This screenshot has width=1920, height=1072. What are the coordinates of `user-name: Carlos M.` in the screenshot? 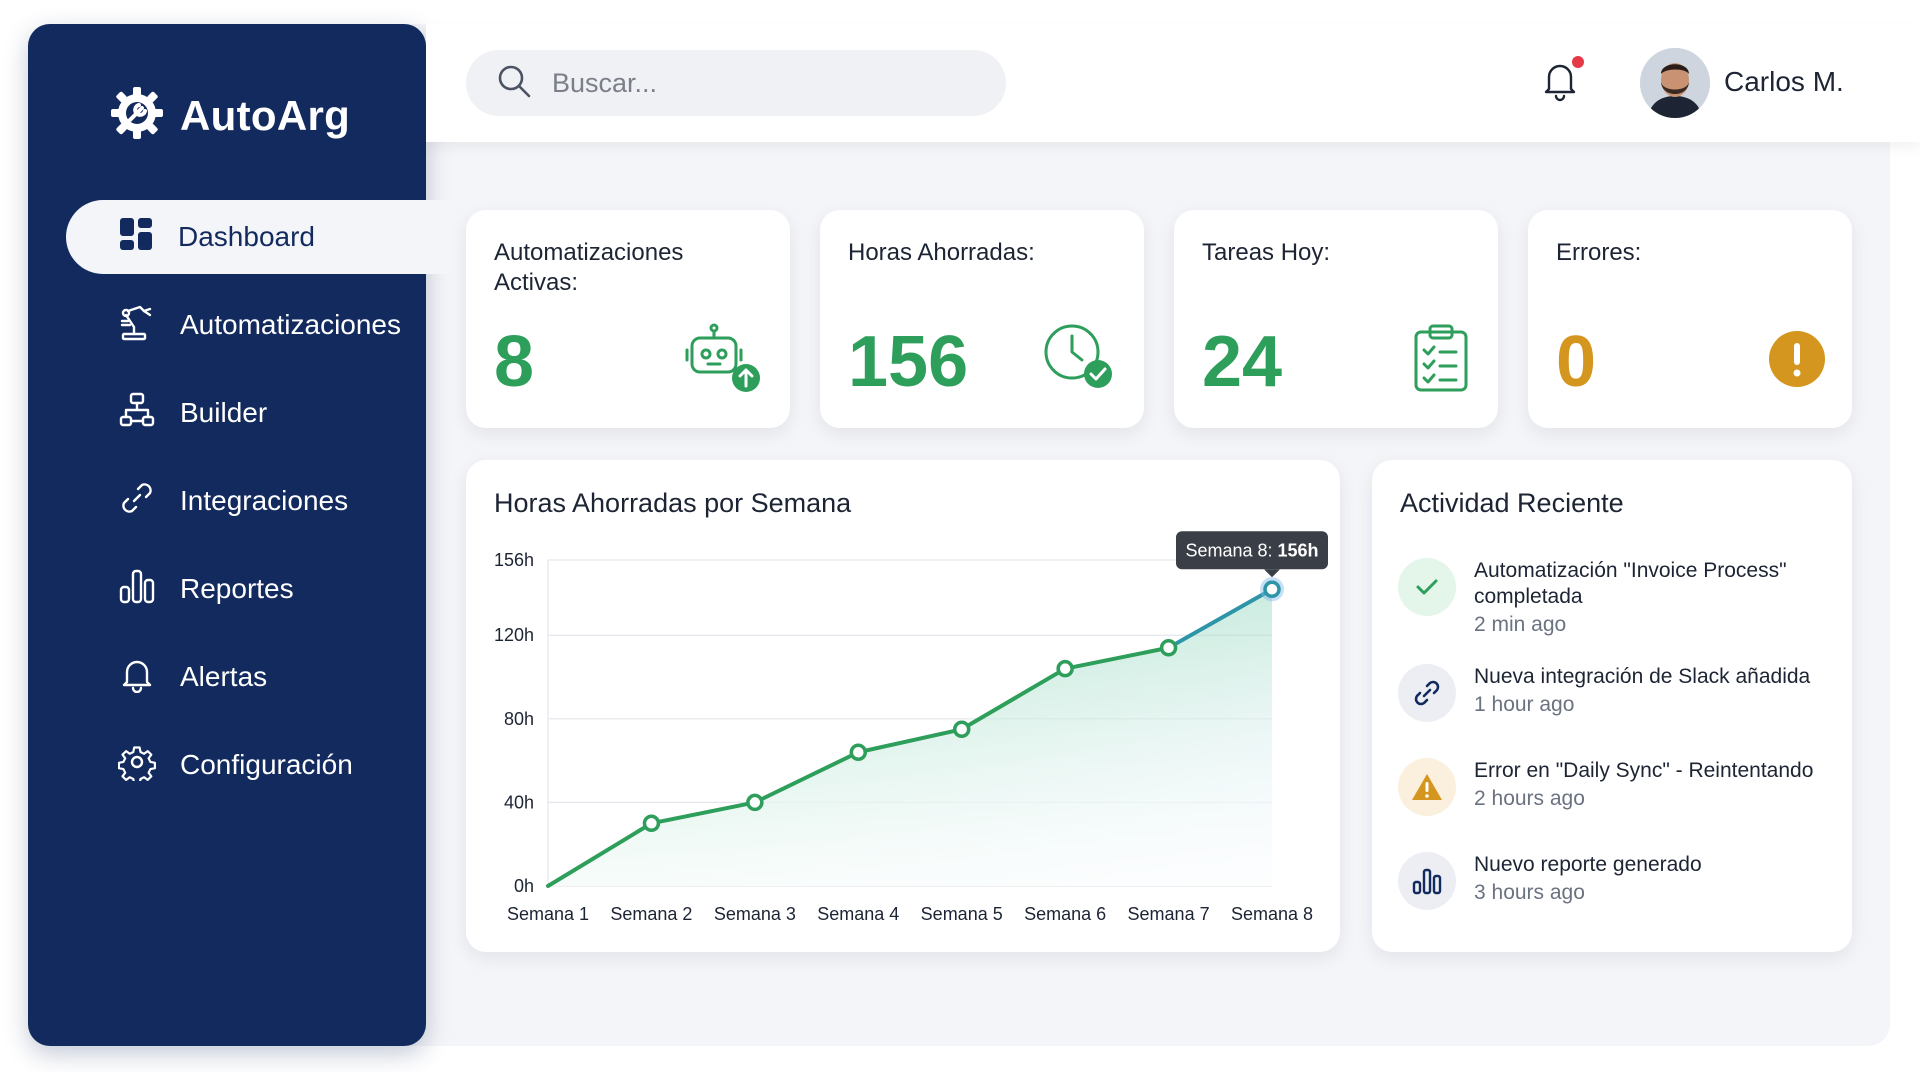 It's located at (1784, 81).